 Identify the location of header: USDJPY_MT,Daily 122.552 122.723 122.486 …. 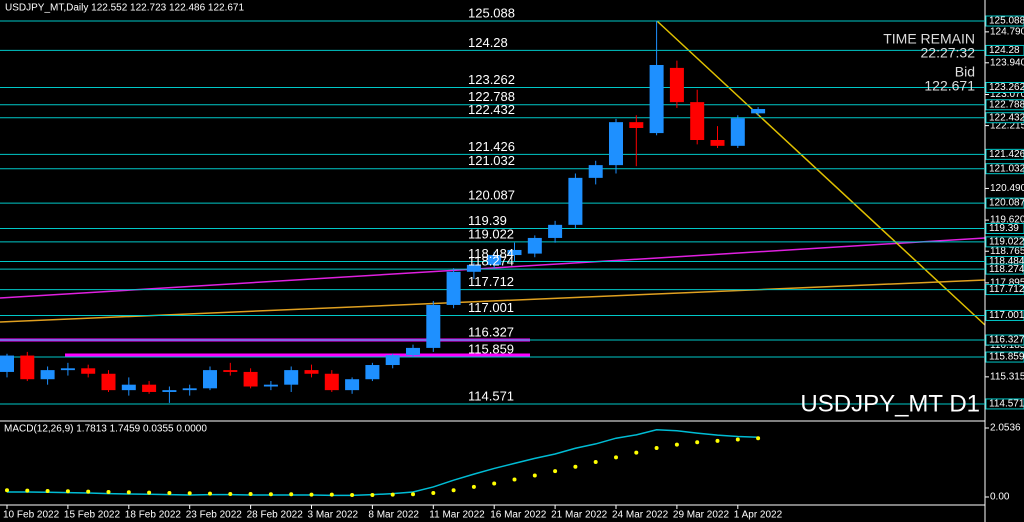
(124, 8).